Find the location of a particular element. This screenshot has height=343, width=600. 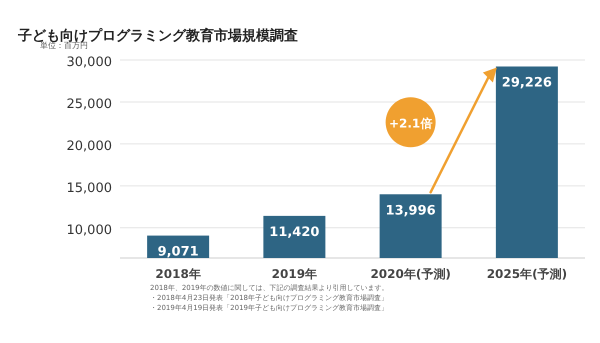

data-label: 11,420 is located at coordinates (294, 232).